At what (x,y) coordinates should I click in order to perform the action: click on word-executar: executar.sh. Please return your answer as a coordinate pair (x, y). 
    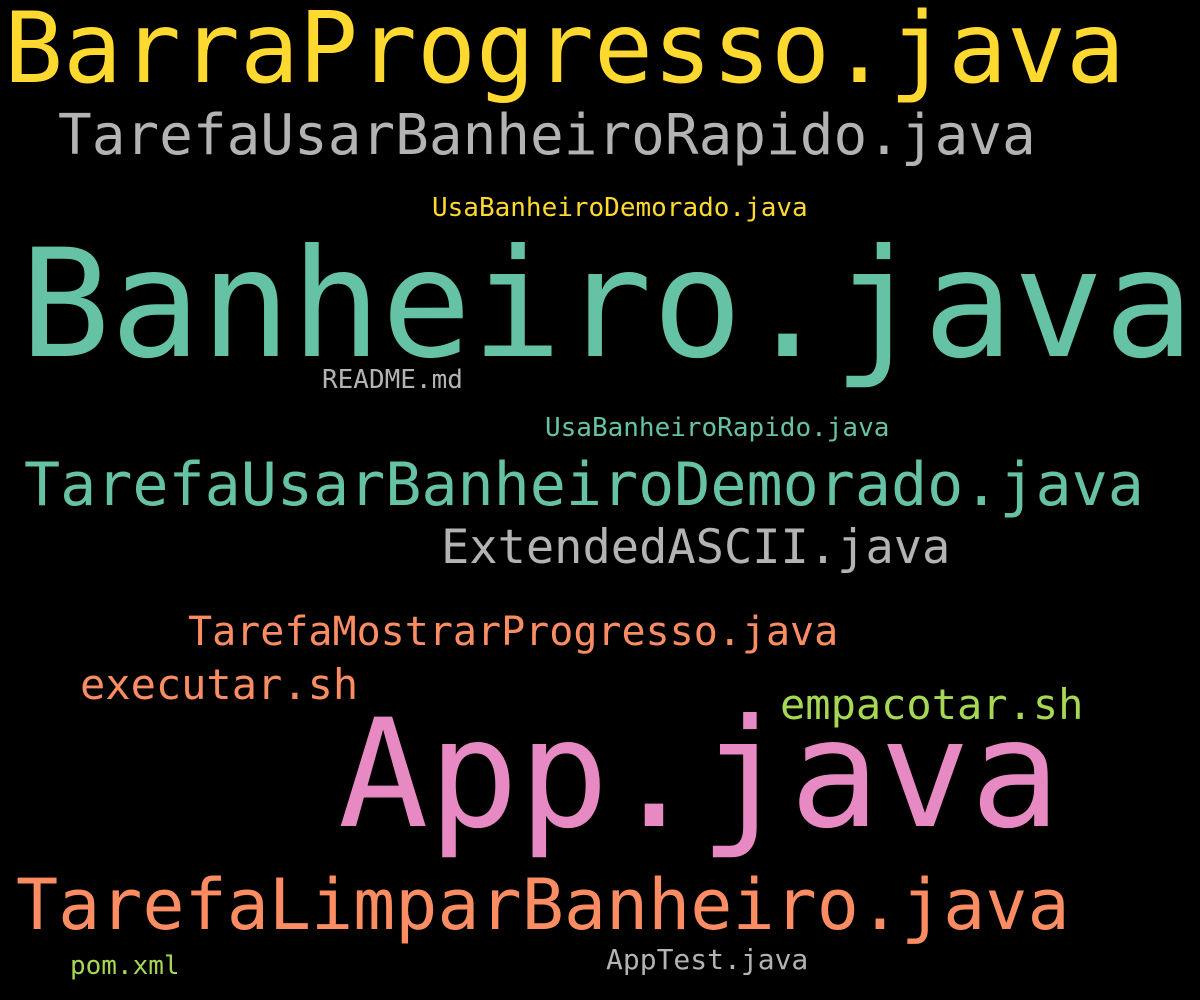
    Looking at the image, I should click on (219, 684).